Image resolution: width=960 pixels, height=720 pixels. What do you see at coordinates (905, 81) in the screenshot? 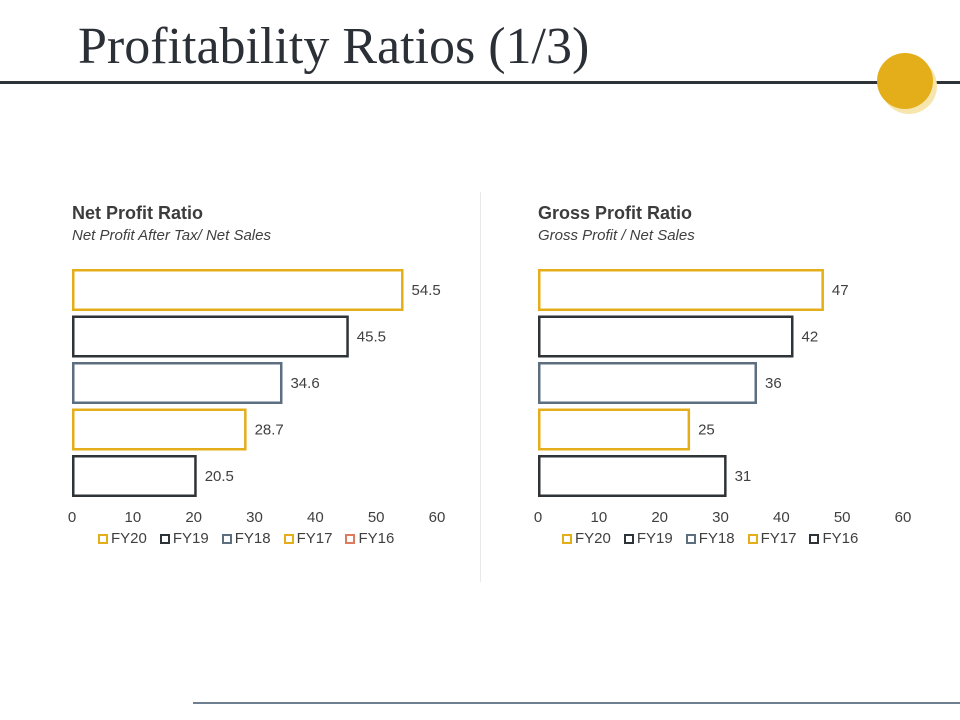
I see `decorative-circle` at bounding box center [905, 81].